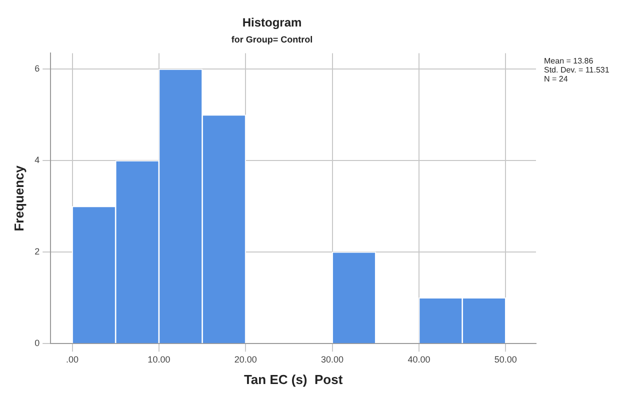 This screenshot has width=634, height=400. What do you see at coordinates (37, 69) in the screenshot?
I see `y-tick-label: 6` at bounding box center [37, 69].